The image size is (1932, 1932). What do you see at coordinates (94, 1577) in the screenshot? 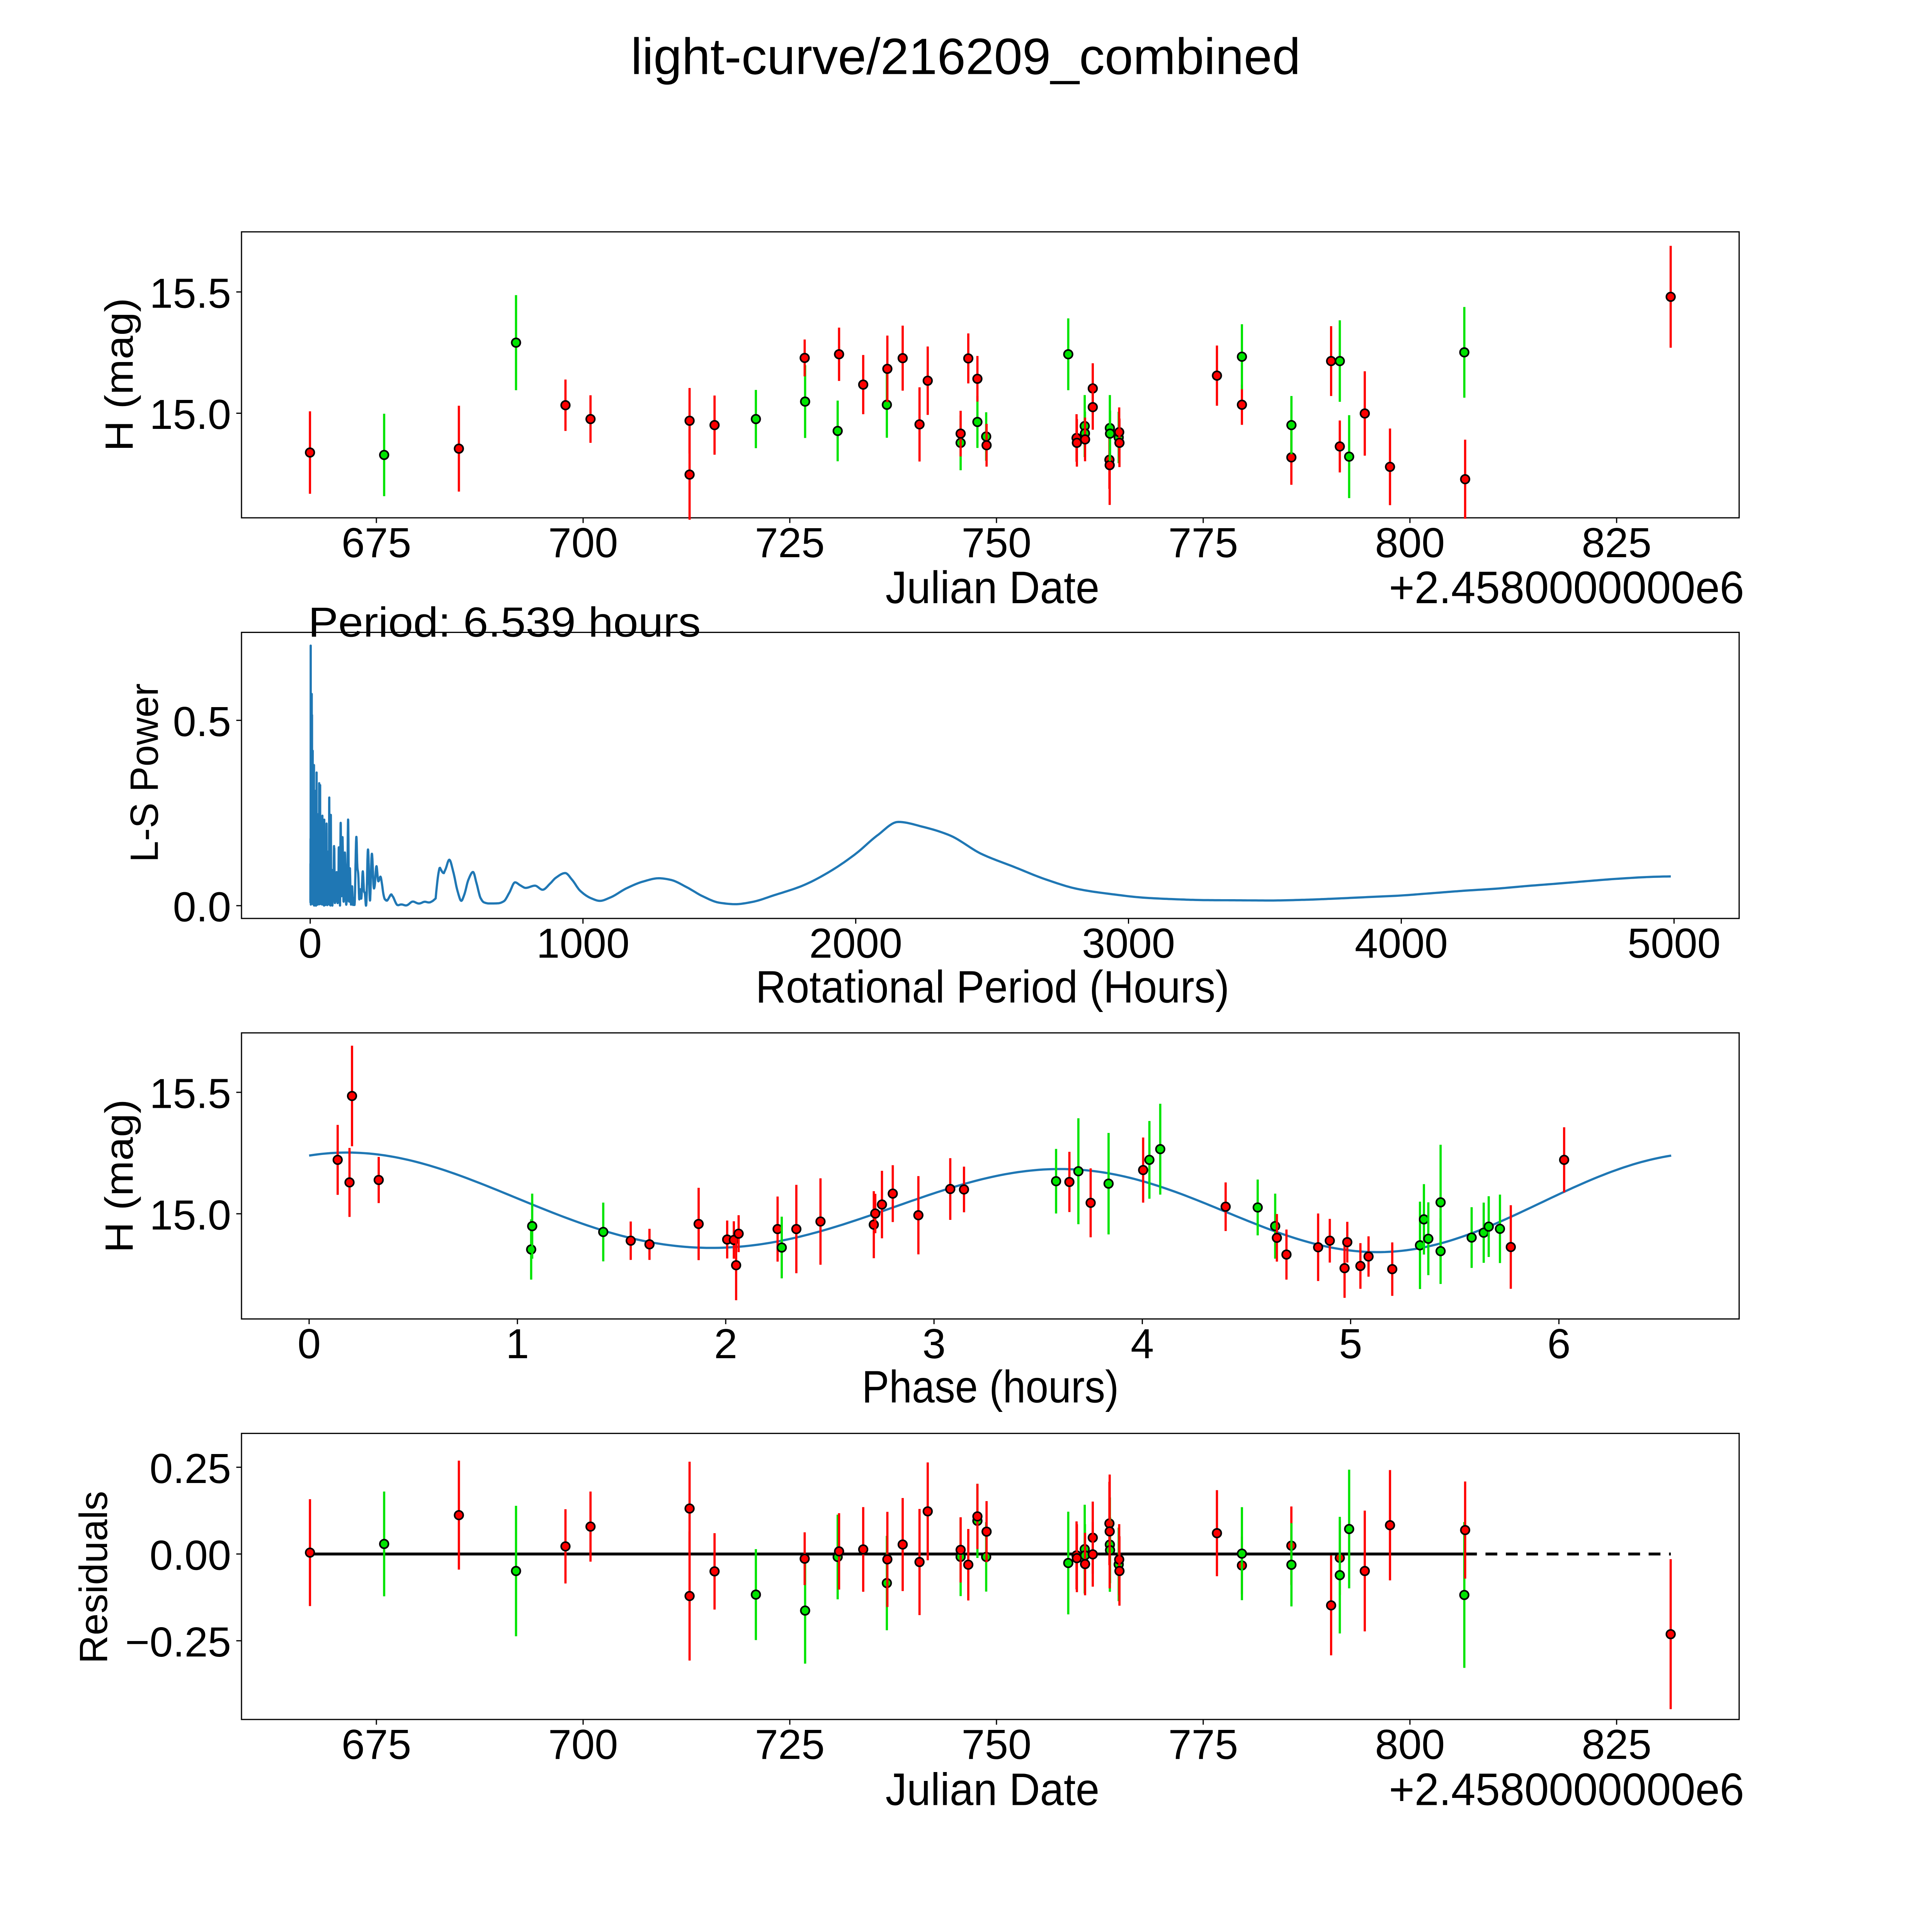
I see `svg-text: Residuals` at bounding box center [94, 1577].